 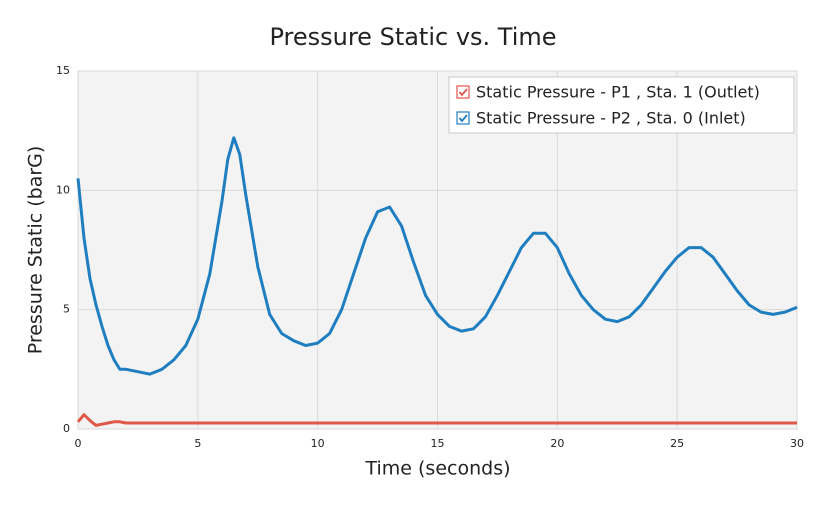 What do you see at coordinates (197, 443) in the screenshot?
I see `x-tick-label: 5` at bounding box center [197, 443].